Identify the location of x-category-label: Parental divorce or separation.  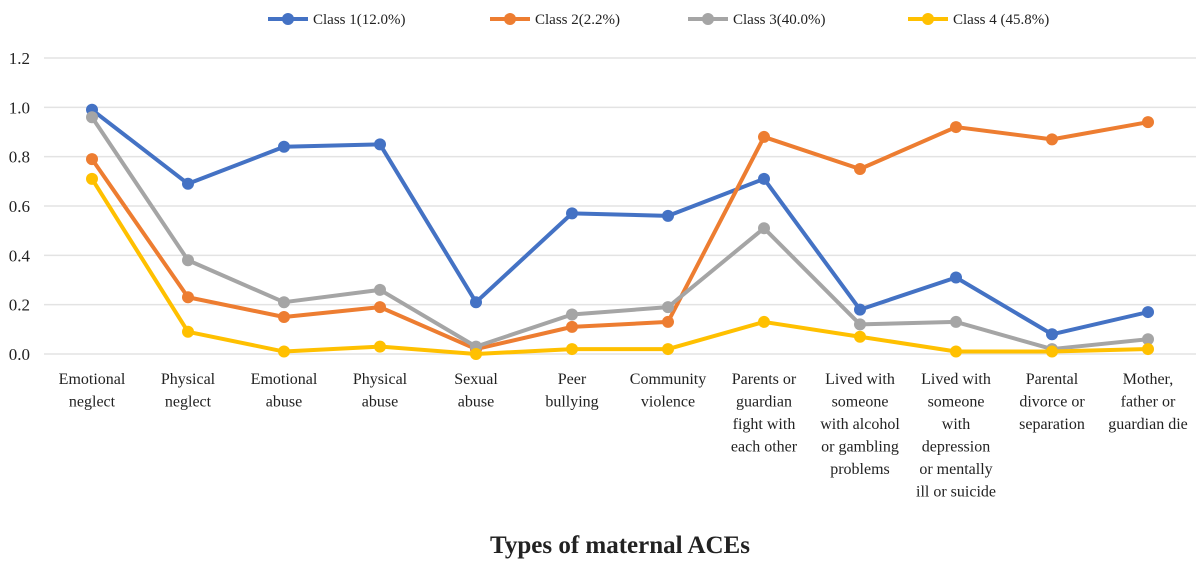
(1052, 402).